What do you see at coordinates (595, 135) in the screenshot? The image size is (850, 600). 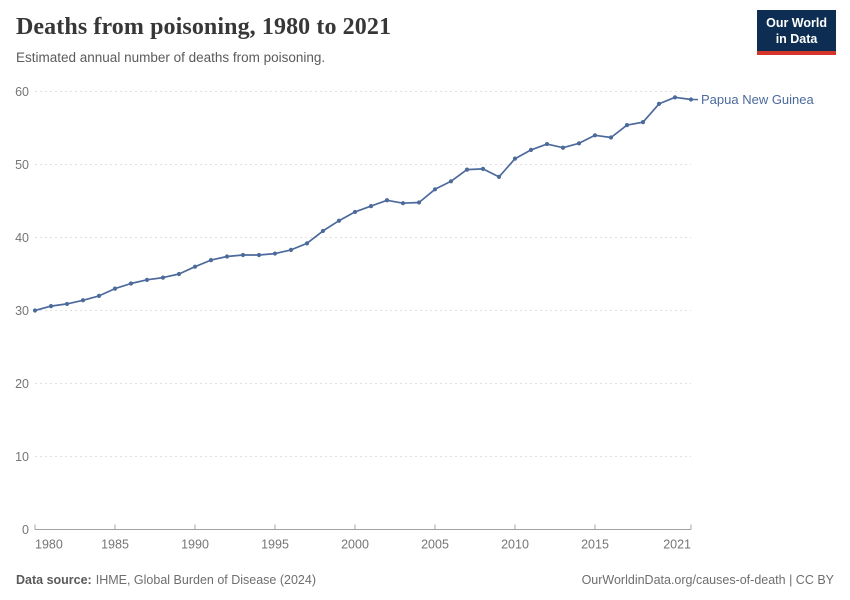 I see `data-point-2015` at bounding box center [595, 135].